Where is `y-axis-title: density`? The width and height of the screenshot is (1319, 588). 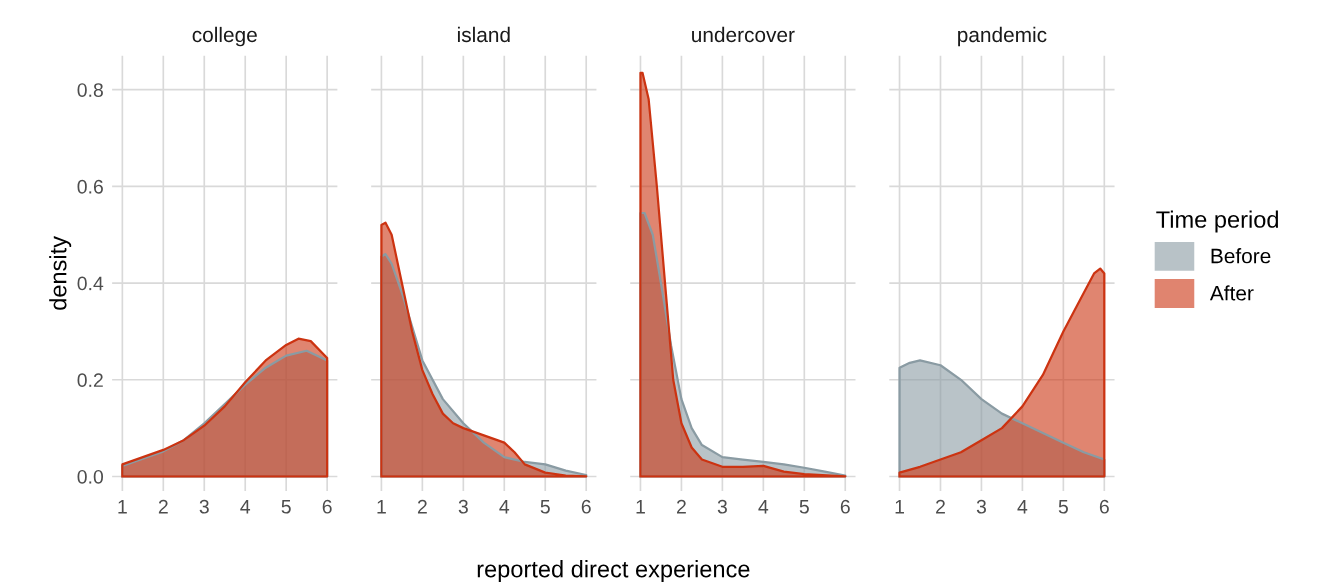
y-axis-title: density is located at coordinates (60, 273).